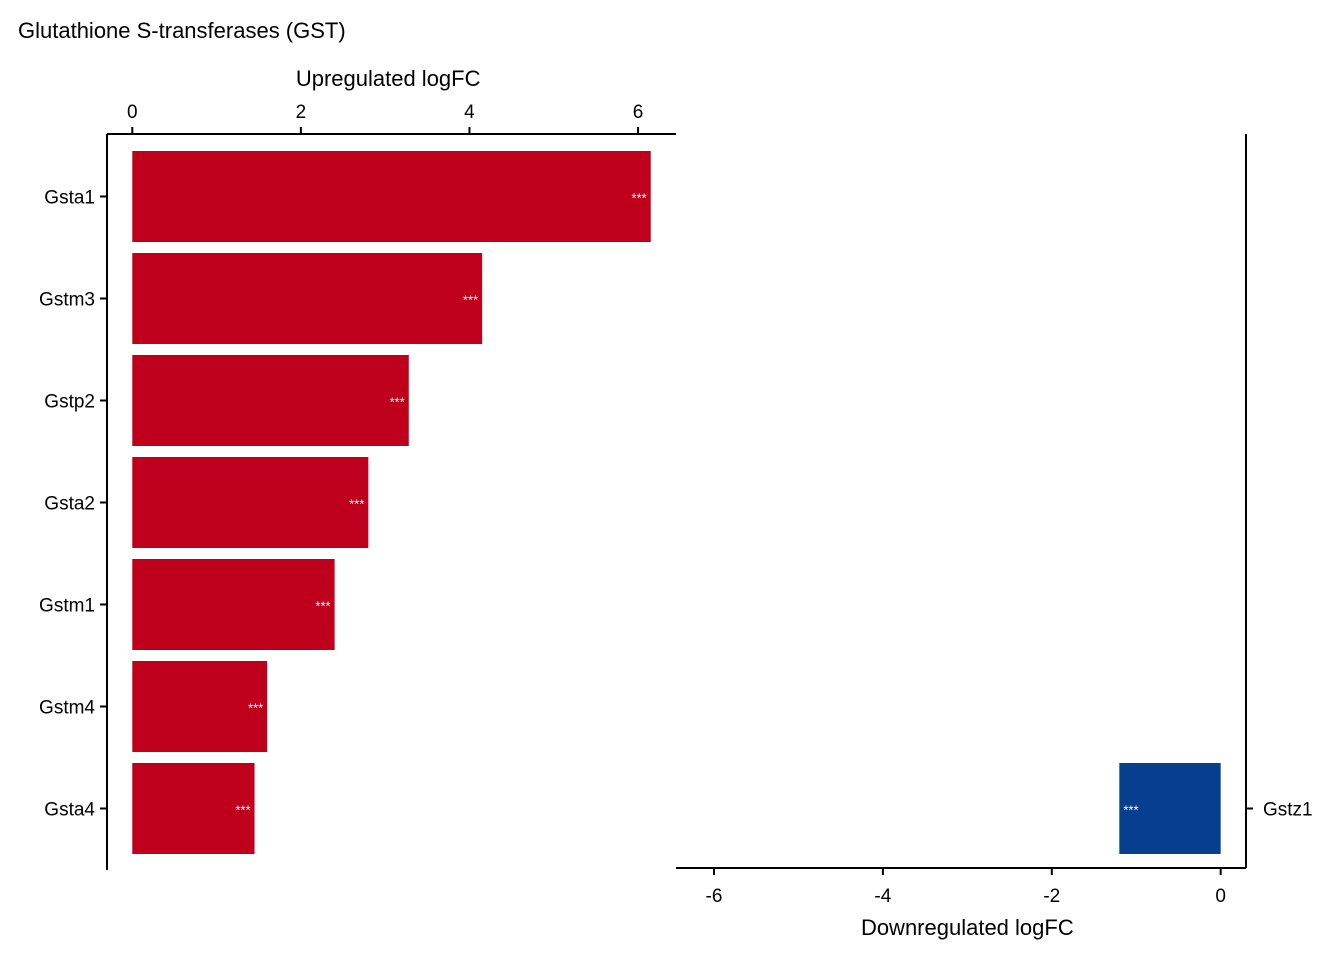 This screenshot has height=965, width=1344. I want to click on down-significance-label: ***, so click(1130, 810).